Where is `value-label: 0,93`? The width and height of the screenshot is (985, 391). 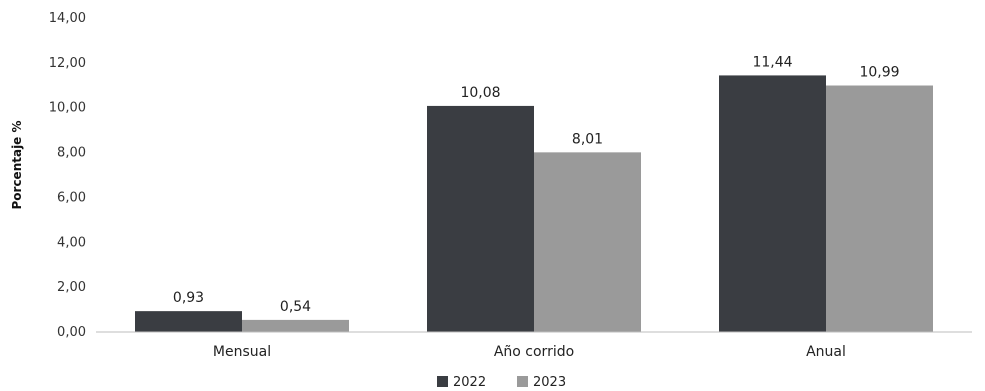 value-label: 0,93 is located at coordinates (188, 298).